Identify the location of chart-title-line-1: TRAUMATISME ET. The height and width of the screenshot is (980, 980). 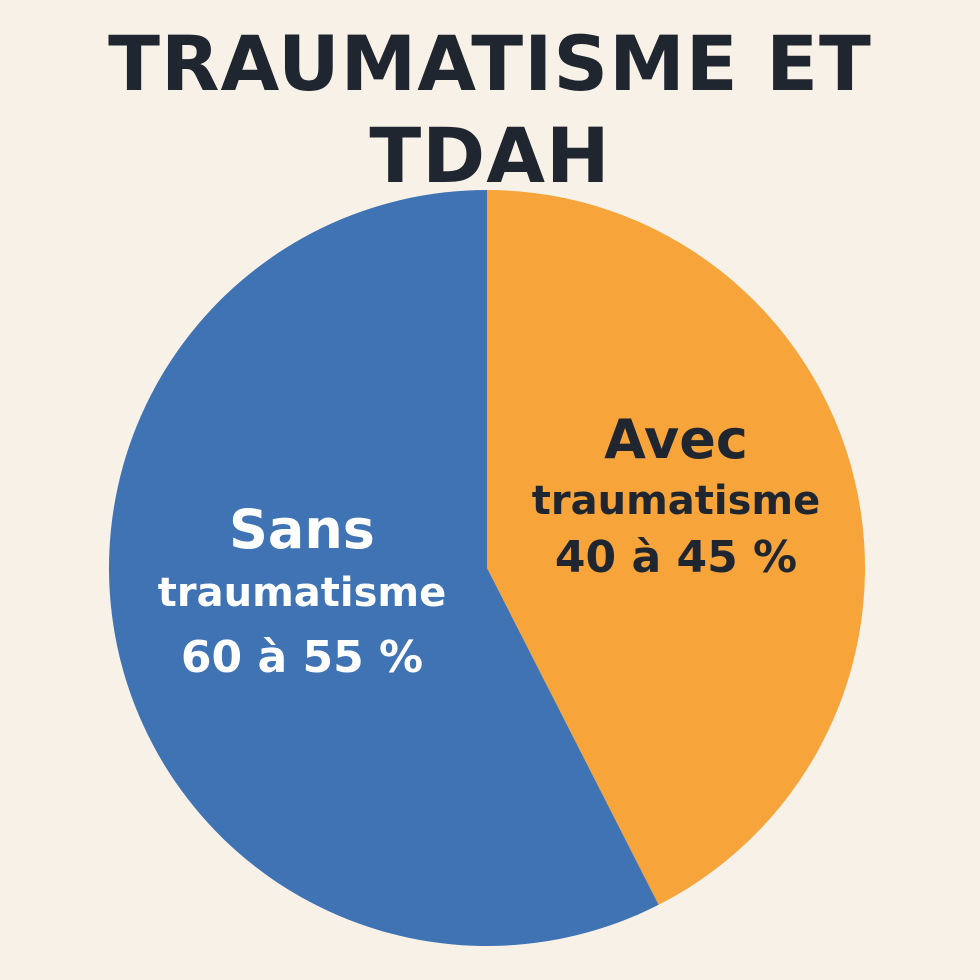
(490, 63).